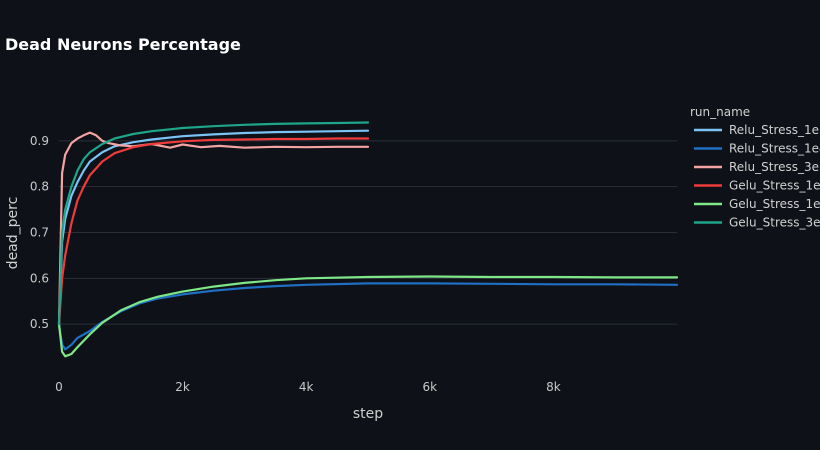  Describe the element at coordinates (774, 204) in the screenshot. I see `legend-entry: Gelu_Stress_1e4` at that location.